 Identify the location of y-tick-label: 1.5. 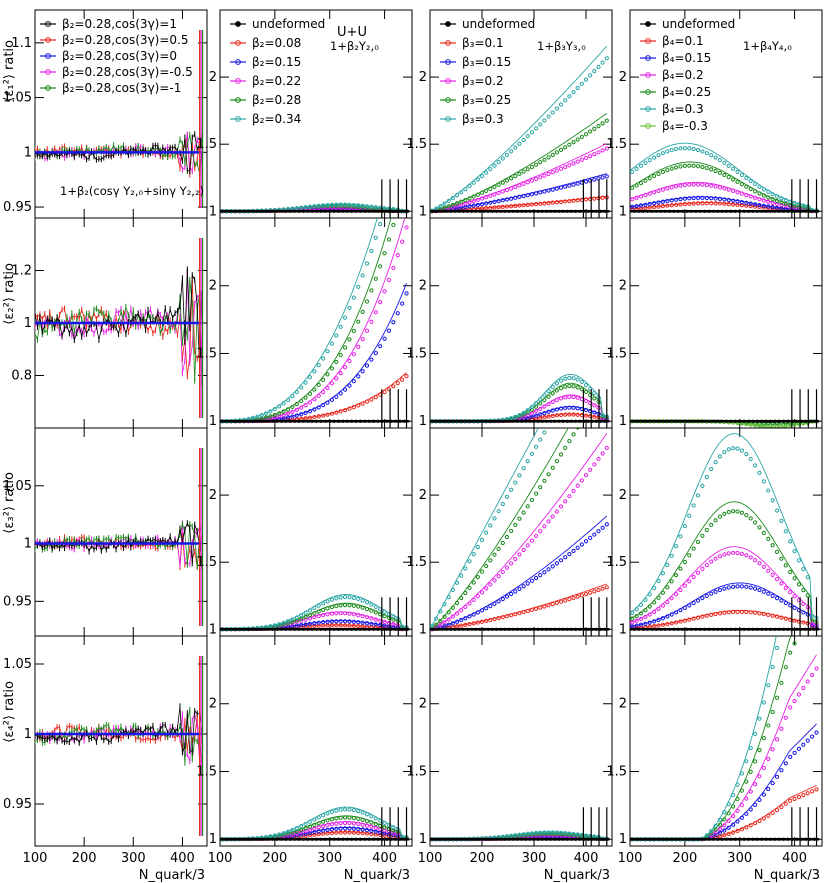
(616, 353).